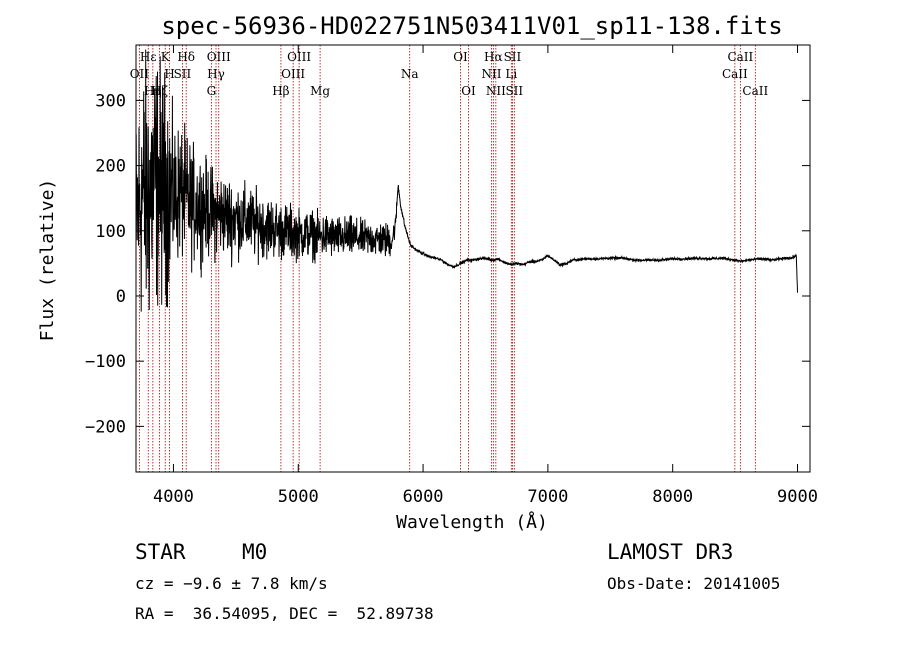 The height and width of the screenshot is (649, 900). Describe the element at coordinates (493, 57) in the screenshot. I see `line-marker-label: Hα` at that location.